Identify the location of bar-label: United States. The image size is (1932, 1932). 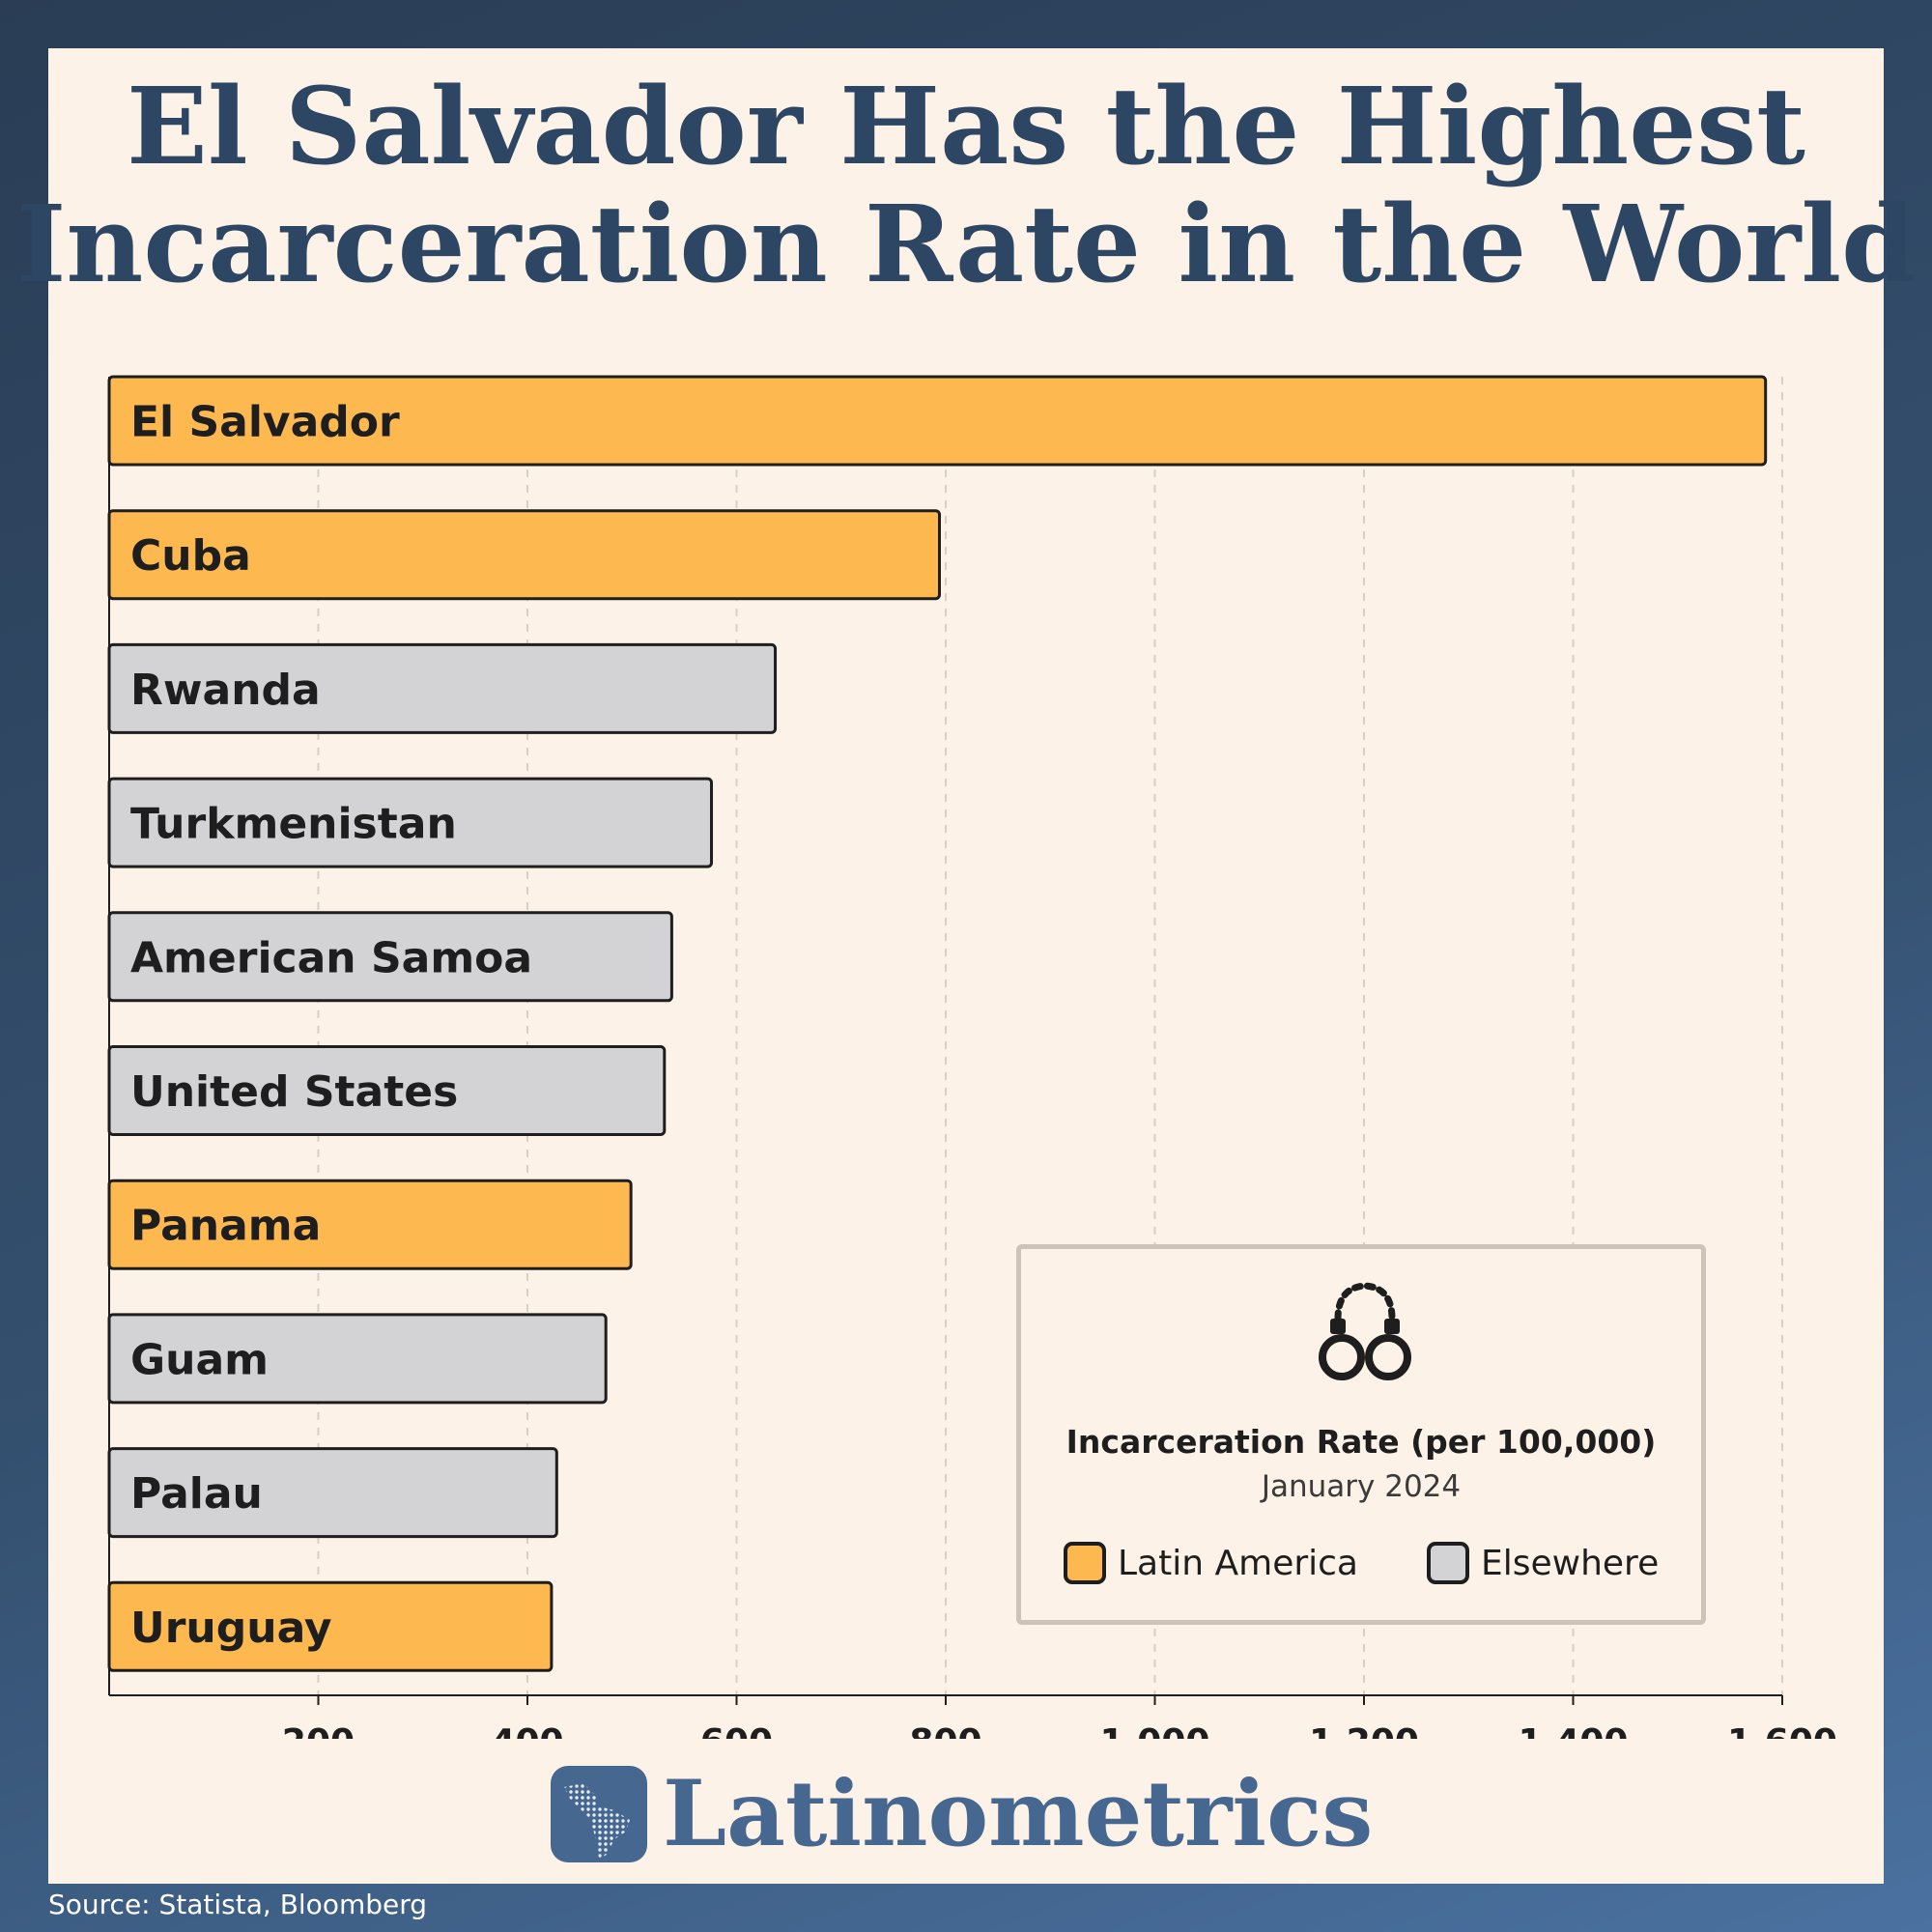
(294, 1092).